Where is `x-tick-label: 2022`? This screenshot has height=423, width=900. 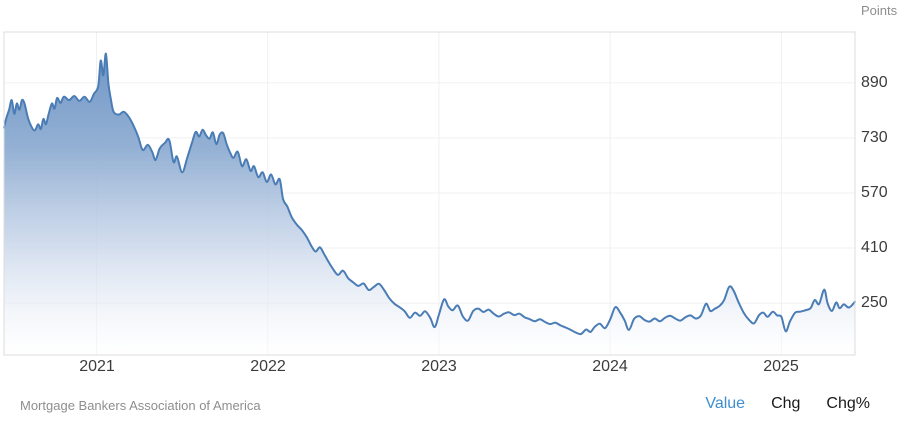
x-tick-label: 2022 is located at coordinates (268, 366).